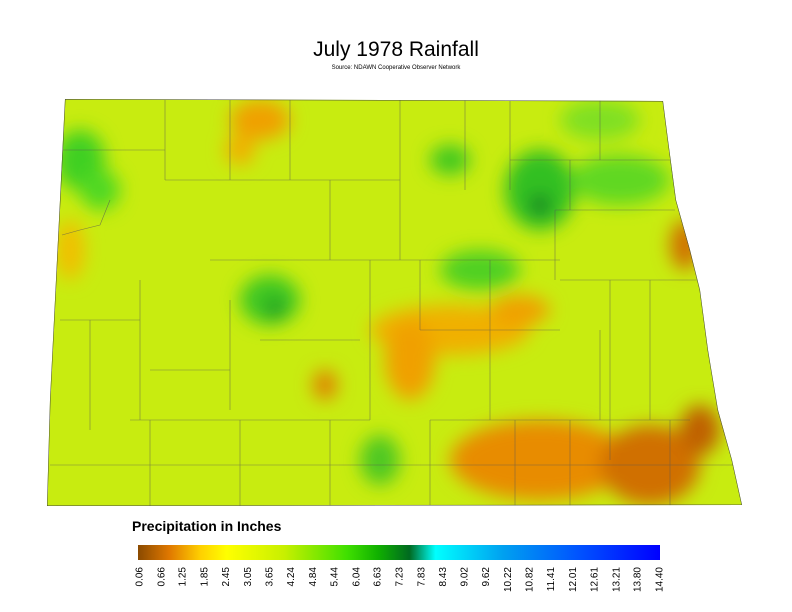 This screenshot has height=612, width=792. I want to click on legend-tick-label: 10.82, so click(530, 579).